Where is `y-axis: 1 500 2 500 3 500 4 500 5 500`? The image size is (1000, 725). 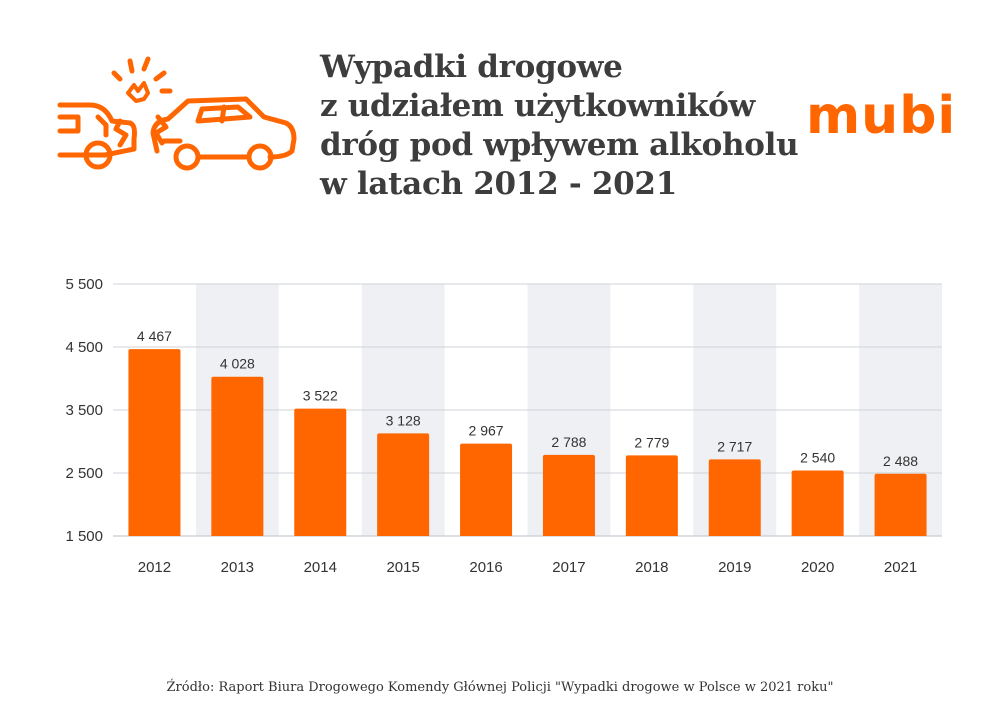 y-axis: 1 500 2 500 3 500 4 500 5 500 is located at coordinates (84, 410).